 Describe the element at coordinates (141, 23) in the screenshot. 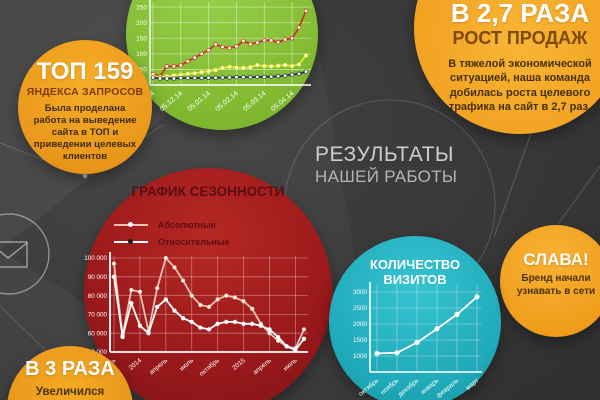

I see `svg-text: 200` at that location.